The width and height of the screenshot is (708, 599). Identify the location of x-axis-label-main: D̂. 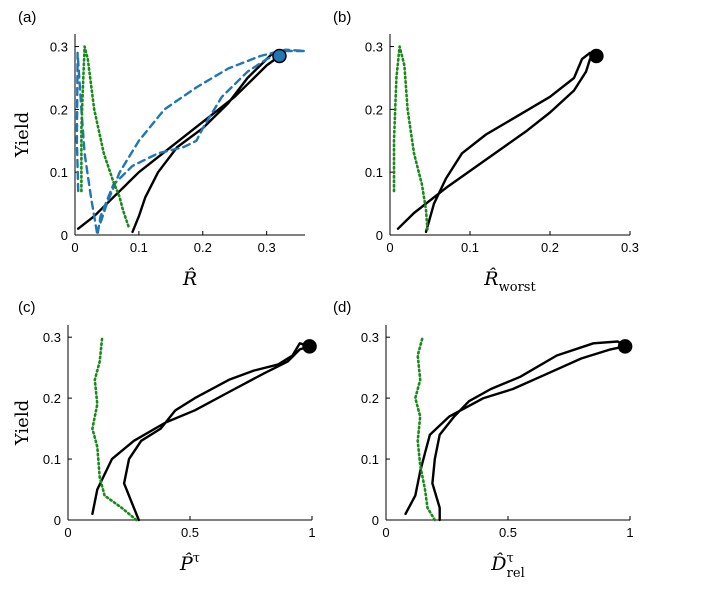
(498, 564).